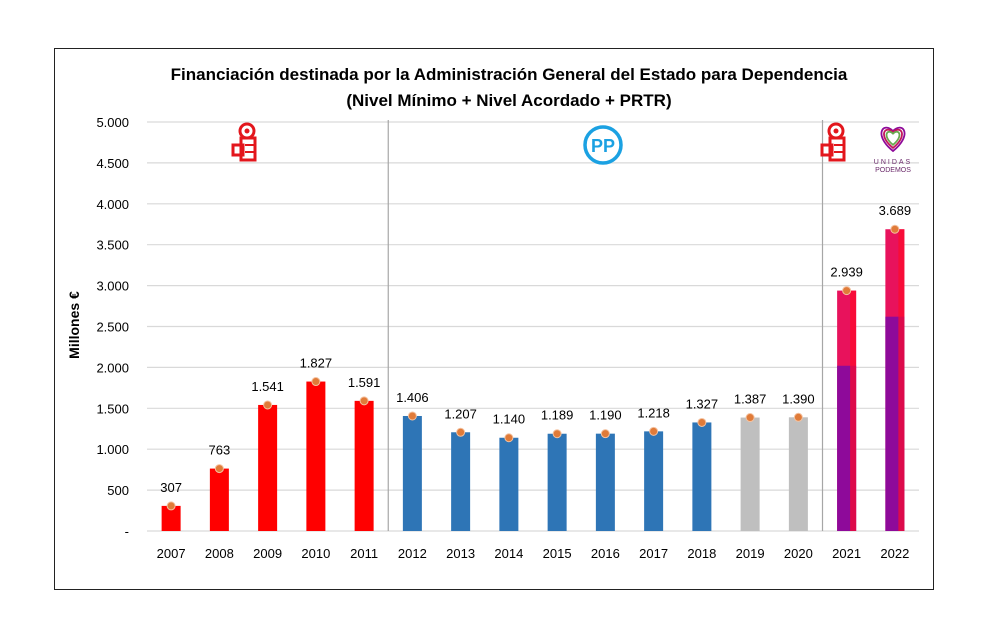 This screenshot has width=1000, height=641. What do you see at coordinates (895, 210) in the screenshot?
I see `data-label: 3.689` at bounding box center [895, 210].